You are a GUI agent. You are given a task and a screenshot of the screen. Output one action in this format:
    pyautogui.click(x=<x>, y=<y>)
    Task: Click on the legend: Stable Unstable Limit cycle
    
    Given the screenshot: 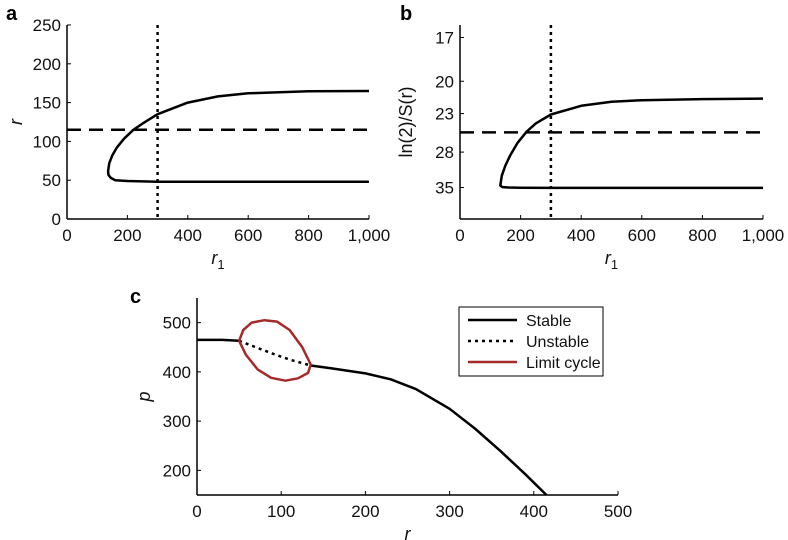 What is the action you would take?
    pyautogui.click(x=531, y=341)
    